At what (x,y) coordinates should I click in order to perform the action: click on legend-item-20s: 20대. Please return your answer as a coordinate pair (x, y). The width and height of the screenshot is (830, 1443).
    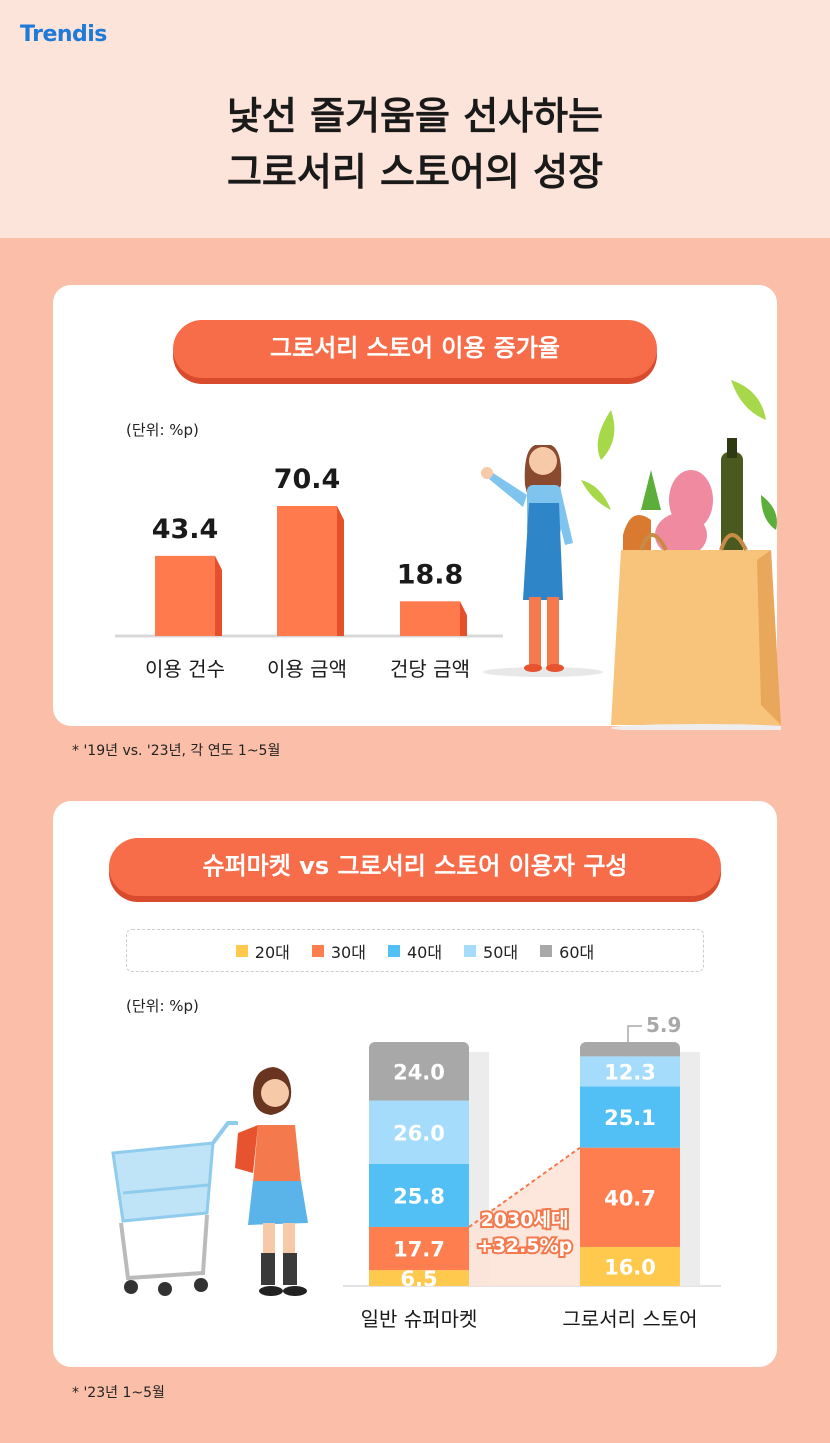
    Looking at the image, I should click on (262, 951).